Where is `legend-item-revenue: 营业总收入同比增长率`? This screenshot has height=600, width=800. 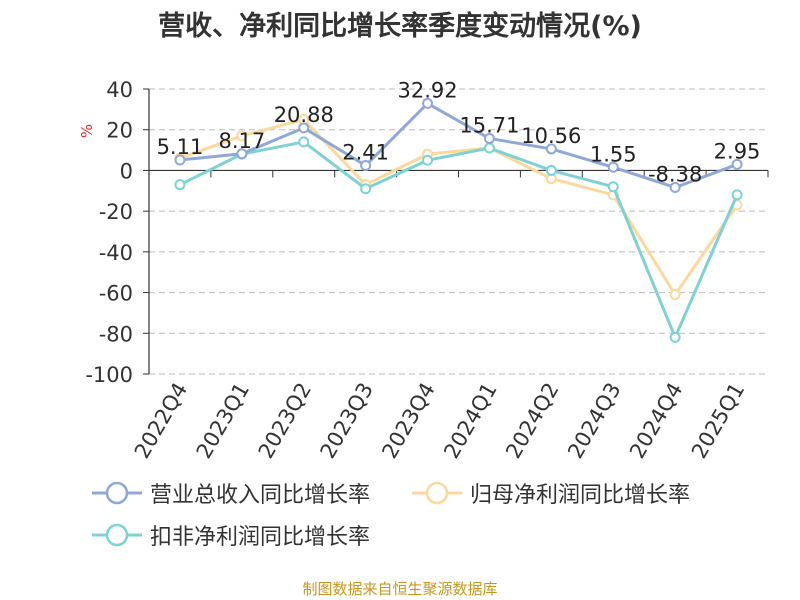
legend-item-revenue: 营业总收入同比增长率 is located at coordinates (231, 493).